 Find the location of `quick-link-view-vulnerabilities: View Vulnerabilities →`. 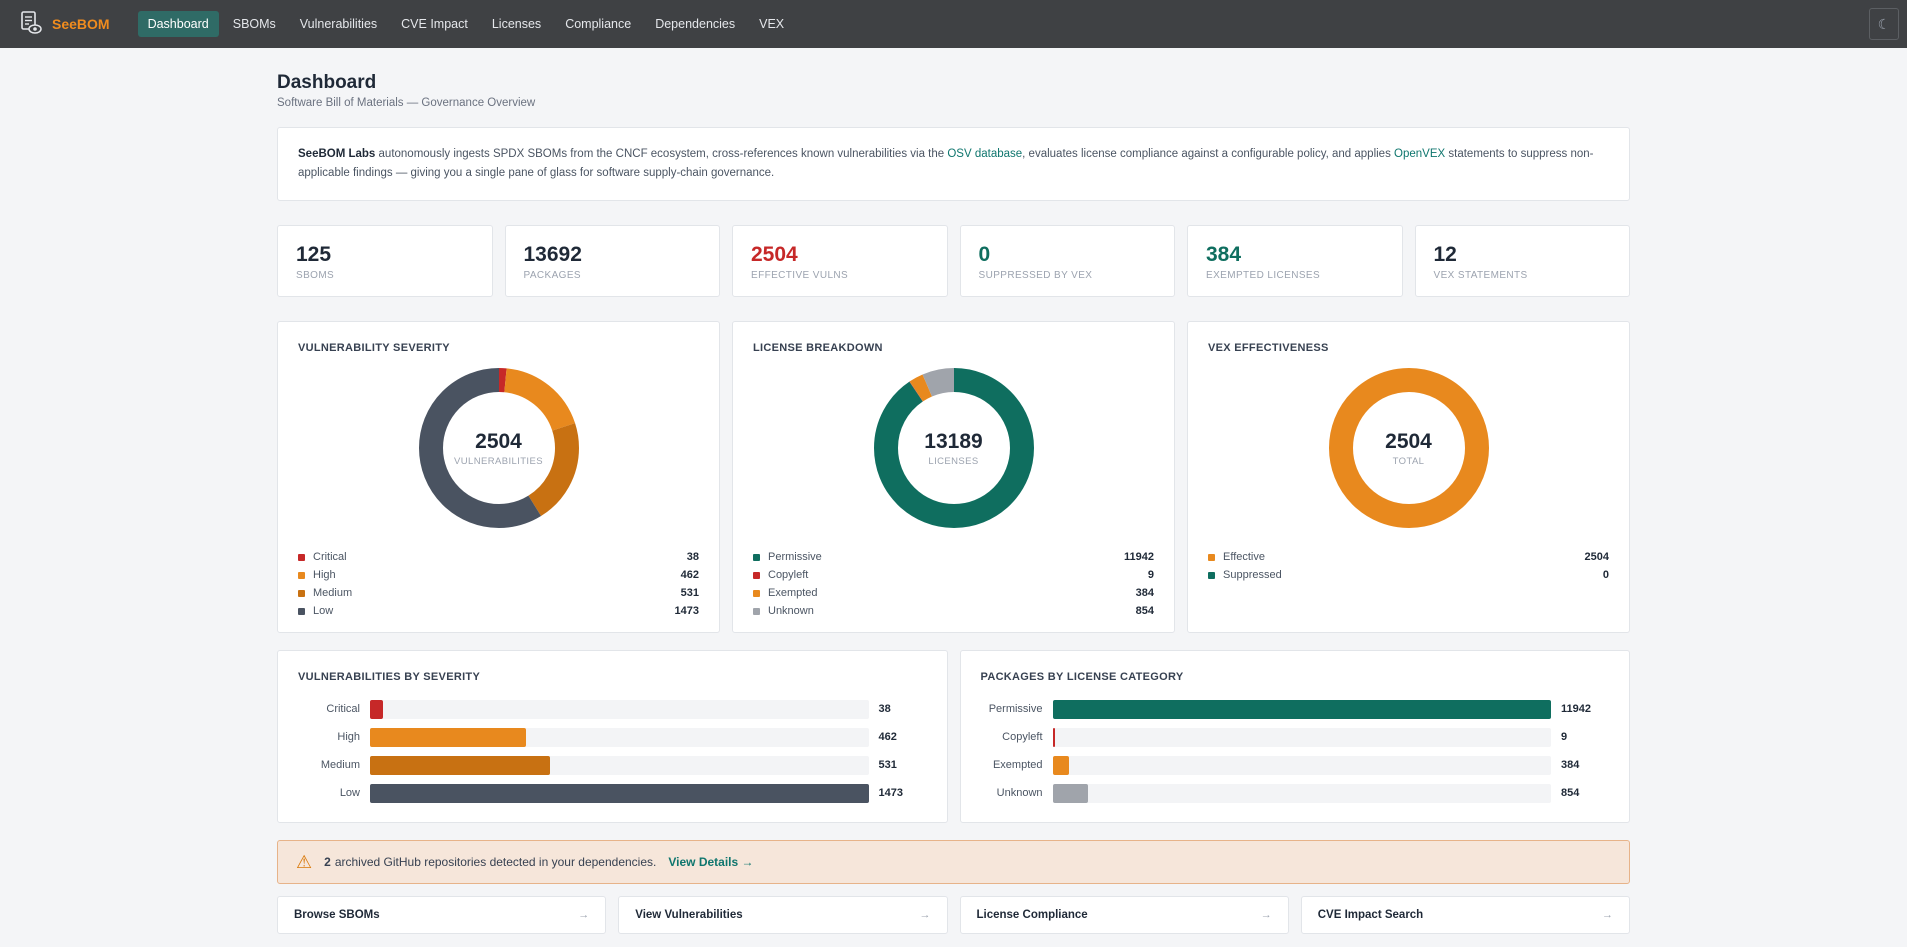

quick-link-view-vulnerabilities: View Vulnerabilities → is located at coordinates (783, 915).